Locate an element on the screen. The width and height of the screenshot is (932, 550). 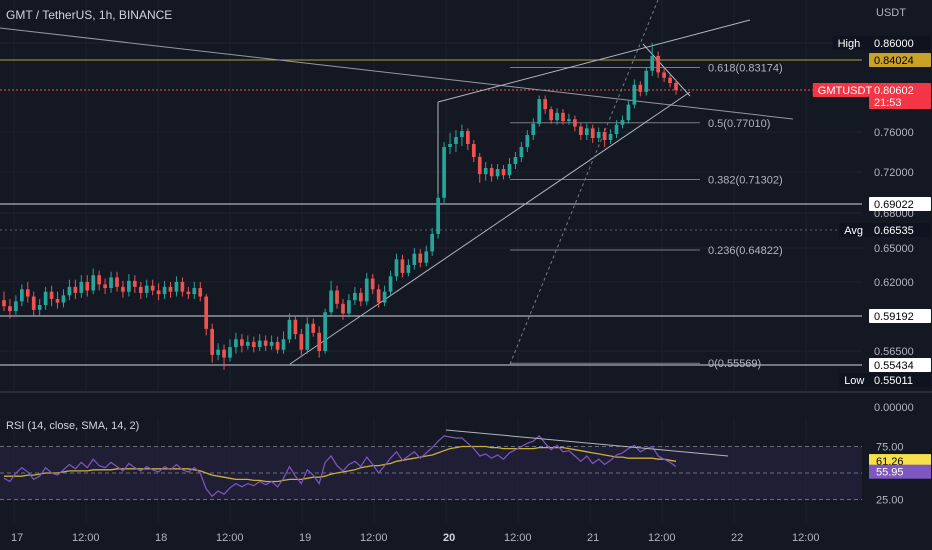
price-tick-label: 0.56500 is located at coordinates (894, 352).